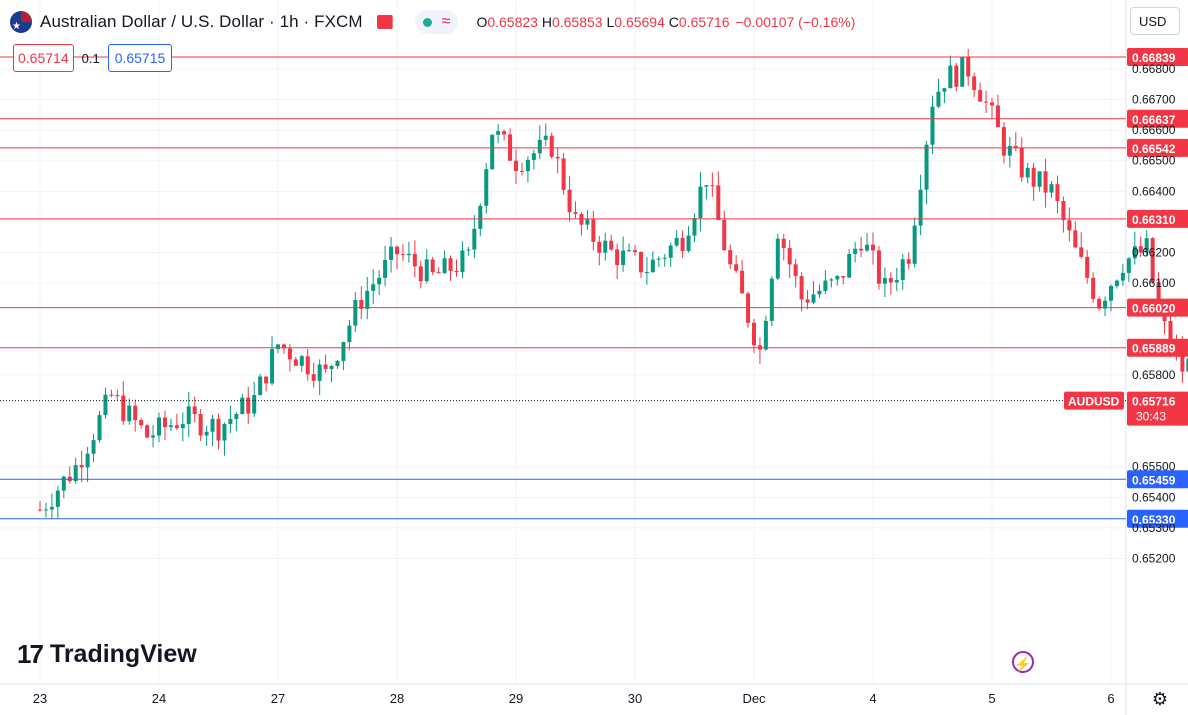 Image resolution: width=1188 pixels, height=715 pixels. What do you see at coordinates (1154, 130) in the screenshot?
I see `price-tick-label: 0.66600` at bounding box center [1154, 130].